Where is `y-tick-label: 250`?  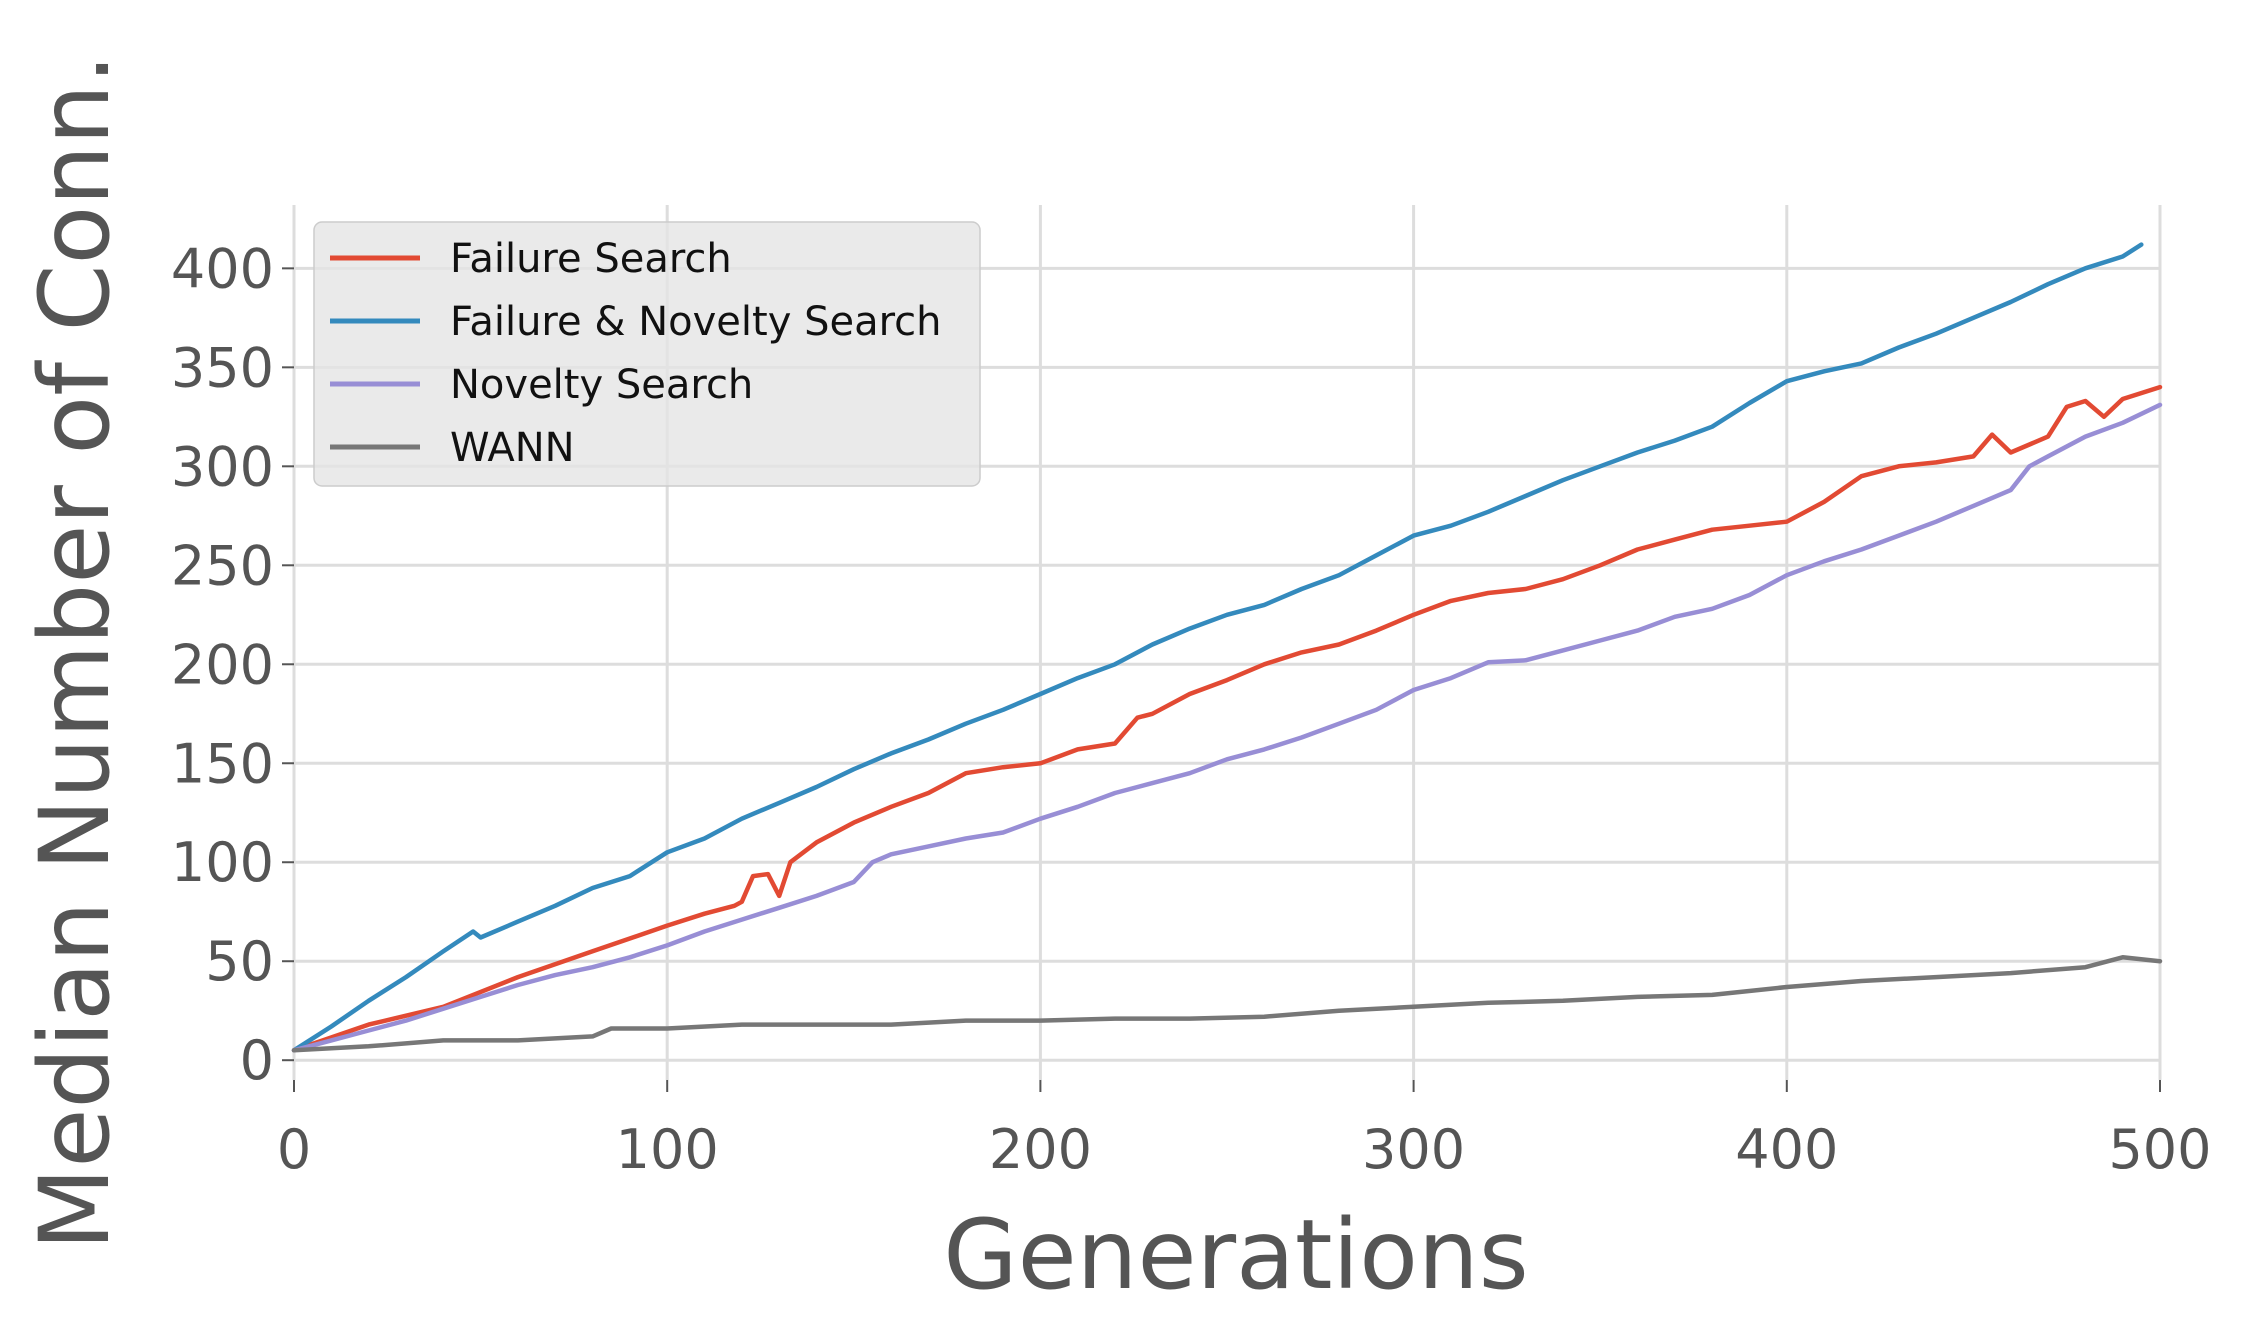 y-tick-label: 250 is located at coordinates (222, 565).